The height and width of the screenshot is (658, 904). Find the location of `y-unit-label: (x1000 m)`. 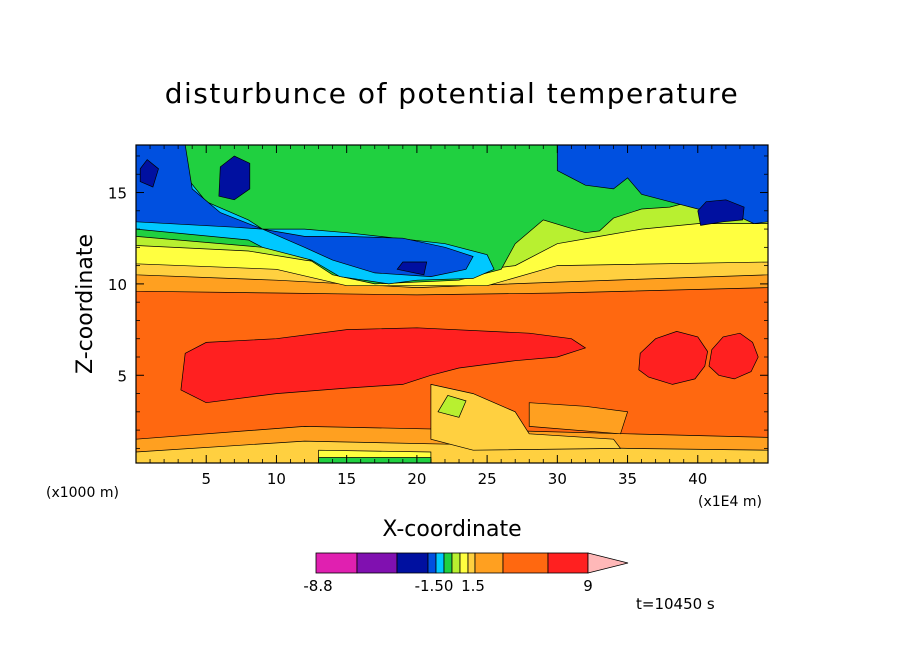

y-unit-label: (x1000 m) is located at coordinates (82, 493).